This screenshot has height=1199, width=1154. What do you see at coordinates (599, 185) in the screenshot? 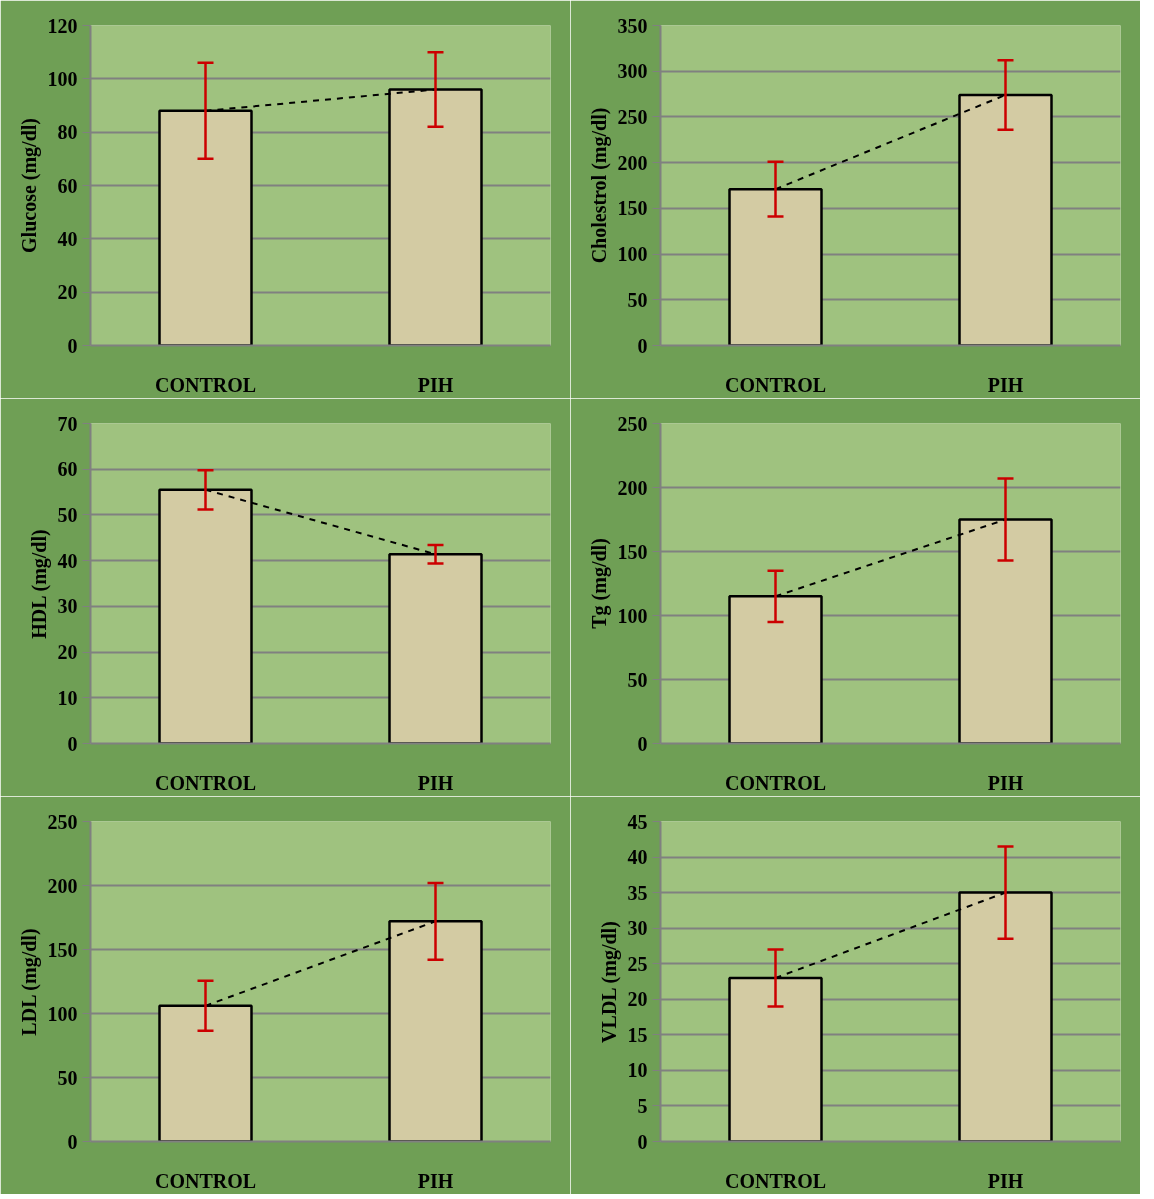
I see `y-axis-title: Cholestrol (mg/dl)` at bounding box center [599, 185].